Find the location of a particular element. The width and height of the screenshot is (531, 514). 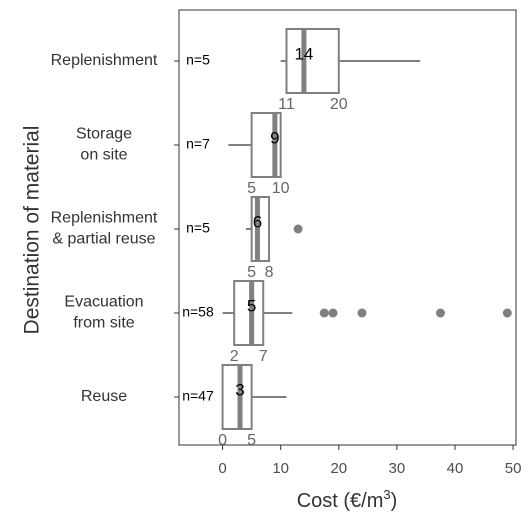

category-label: Storage is located at coordinates (104, 134).